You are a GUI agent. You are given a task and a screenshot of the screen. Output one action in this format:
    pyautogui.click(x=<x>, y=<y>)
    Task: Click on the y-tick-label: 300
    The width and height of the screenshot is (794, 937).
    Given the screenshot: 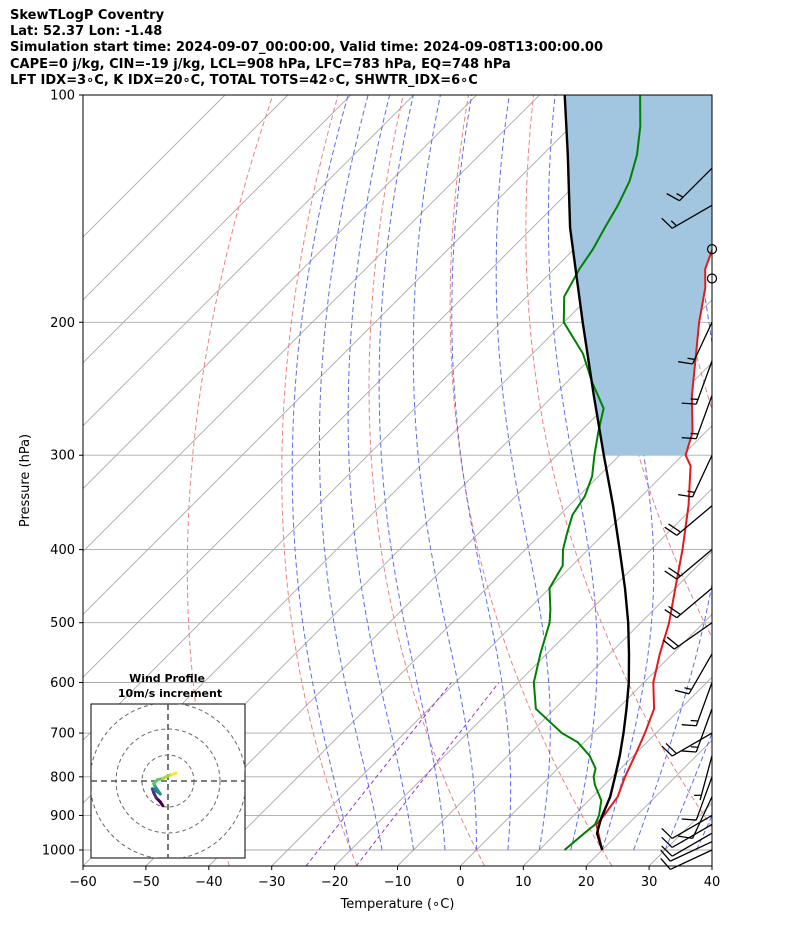 What is the action you would take?
    pyautogui.click(x=62, y=456)
    